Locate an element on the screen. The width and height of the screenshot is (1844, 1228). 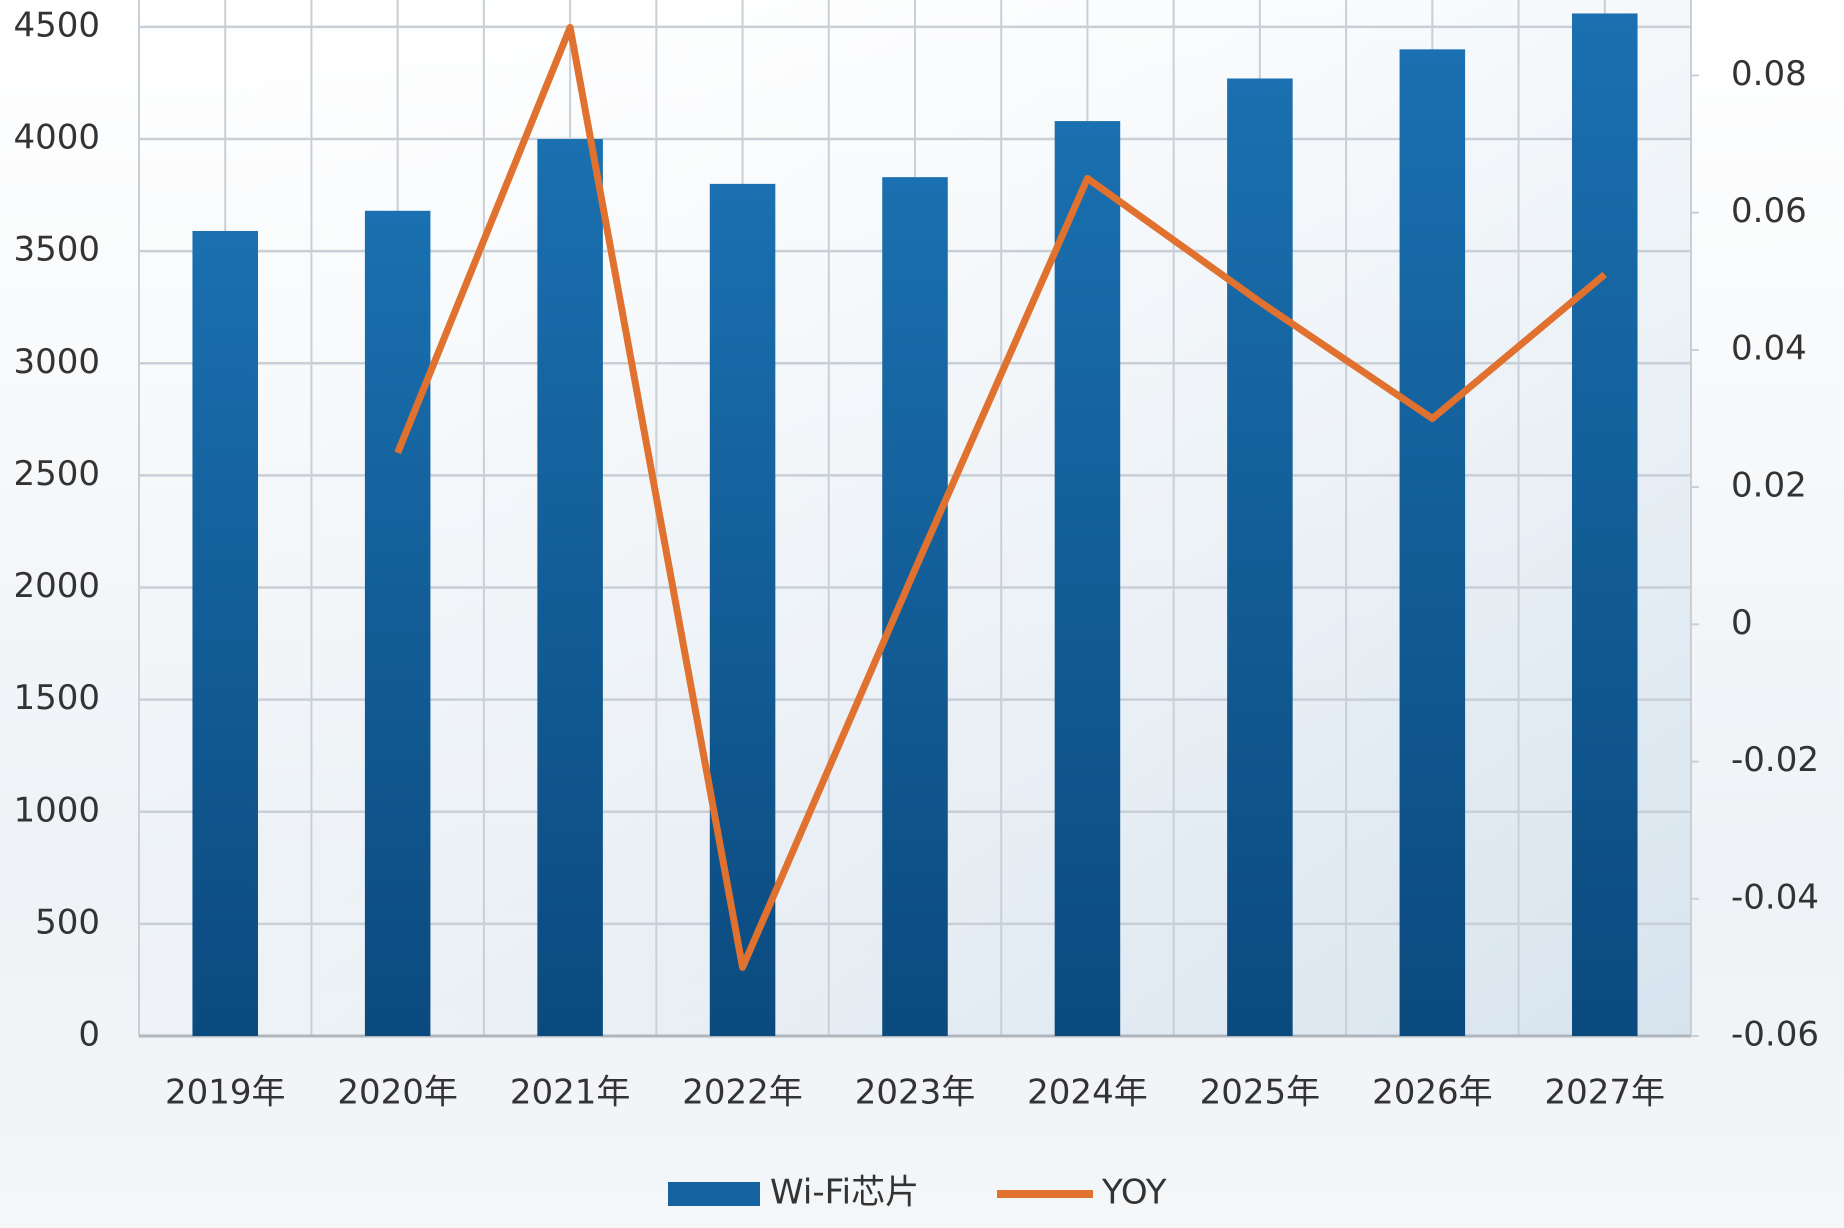
y-tick-label: 2500 is located at coordinates (56, 474).